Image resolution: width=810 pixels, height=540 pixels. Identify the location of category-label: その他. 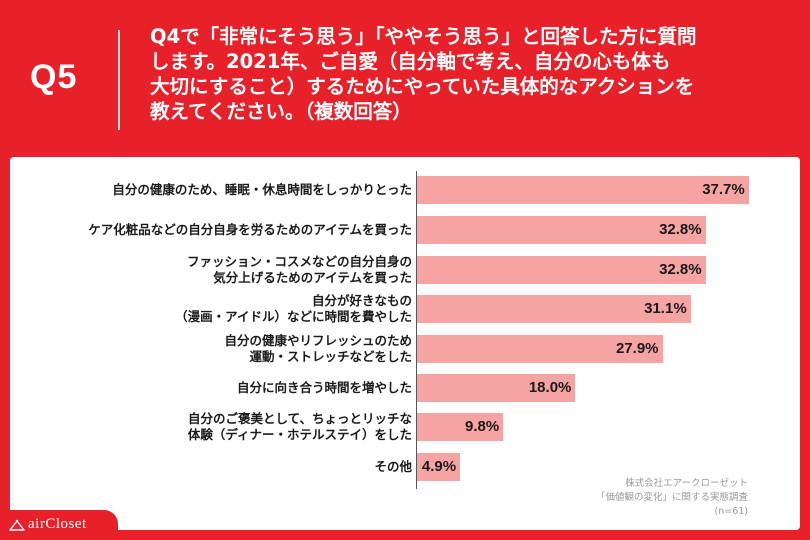
(222, 467).